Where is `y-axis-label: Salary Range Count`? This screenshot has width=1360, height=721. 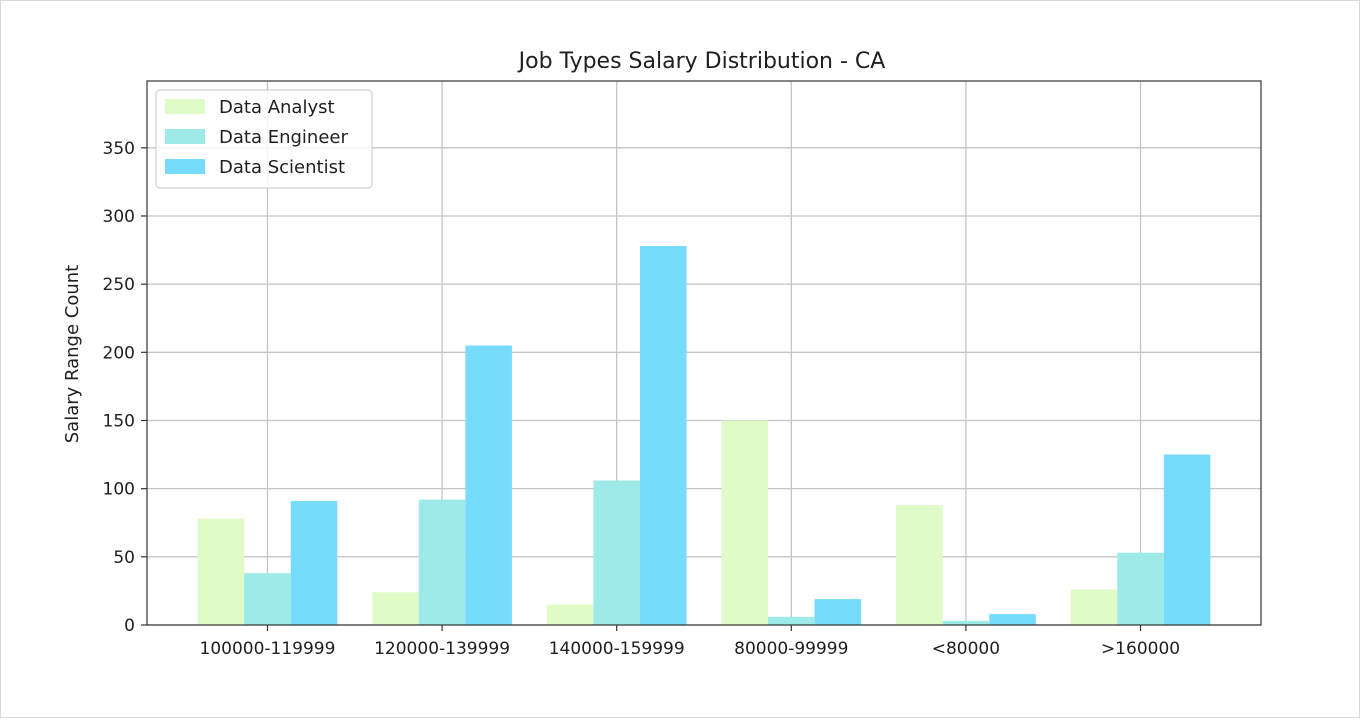
y-axis-label: Salary Range Count is located at coordinates (72, 354).